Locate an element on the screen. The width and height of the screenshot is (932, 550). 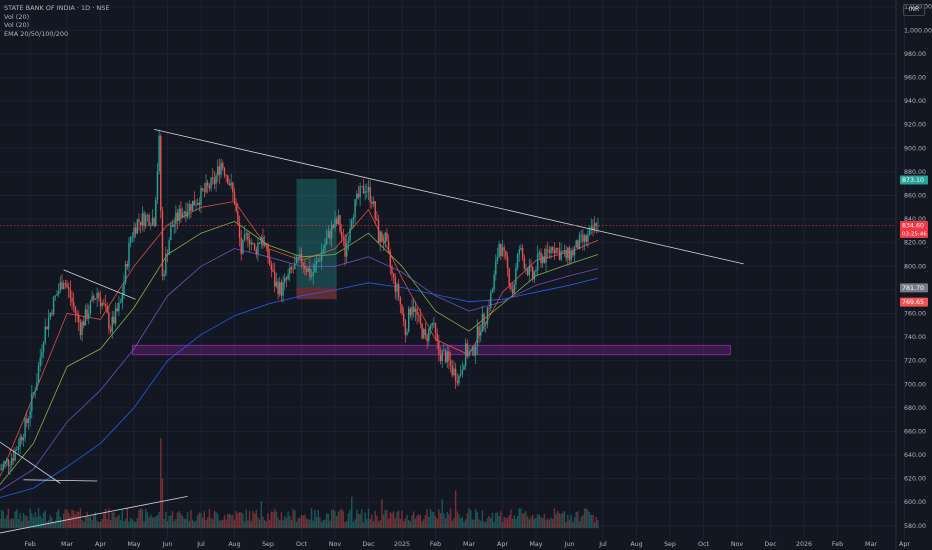
currency-button: INR is located at coordinates (914, 10).